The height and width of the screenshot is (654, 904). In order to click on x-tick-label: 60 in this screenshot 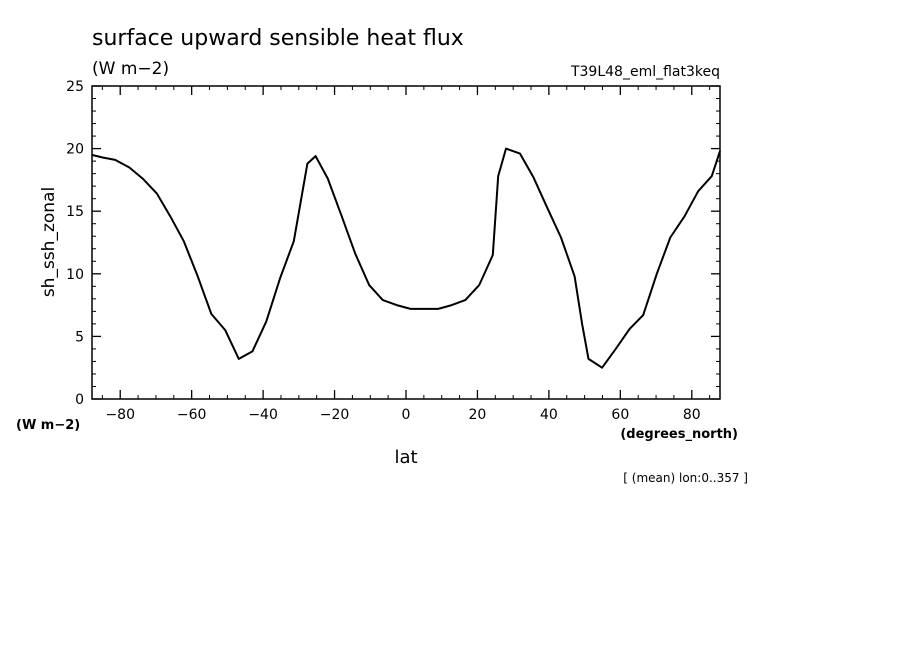, I will do `click(620, 415)`.